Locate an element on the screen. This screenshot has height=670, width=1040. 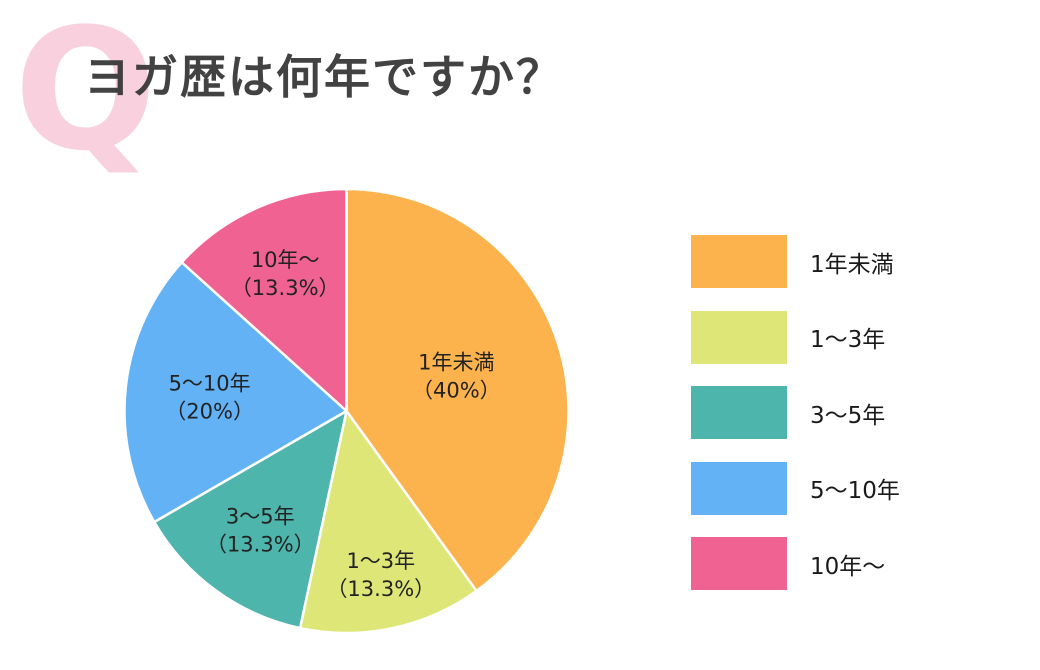
slice-label-percent: （40%） is located at coordinates (456, 390).